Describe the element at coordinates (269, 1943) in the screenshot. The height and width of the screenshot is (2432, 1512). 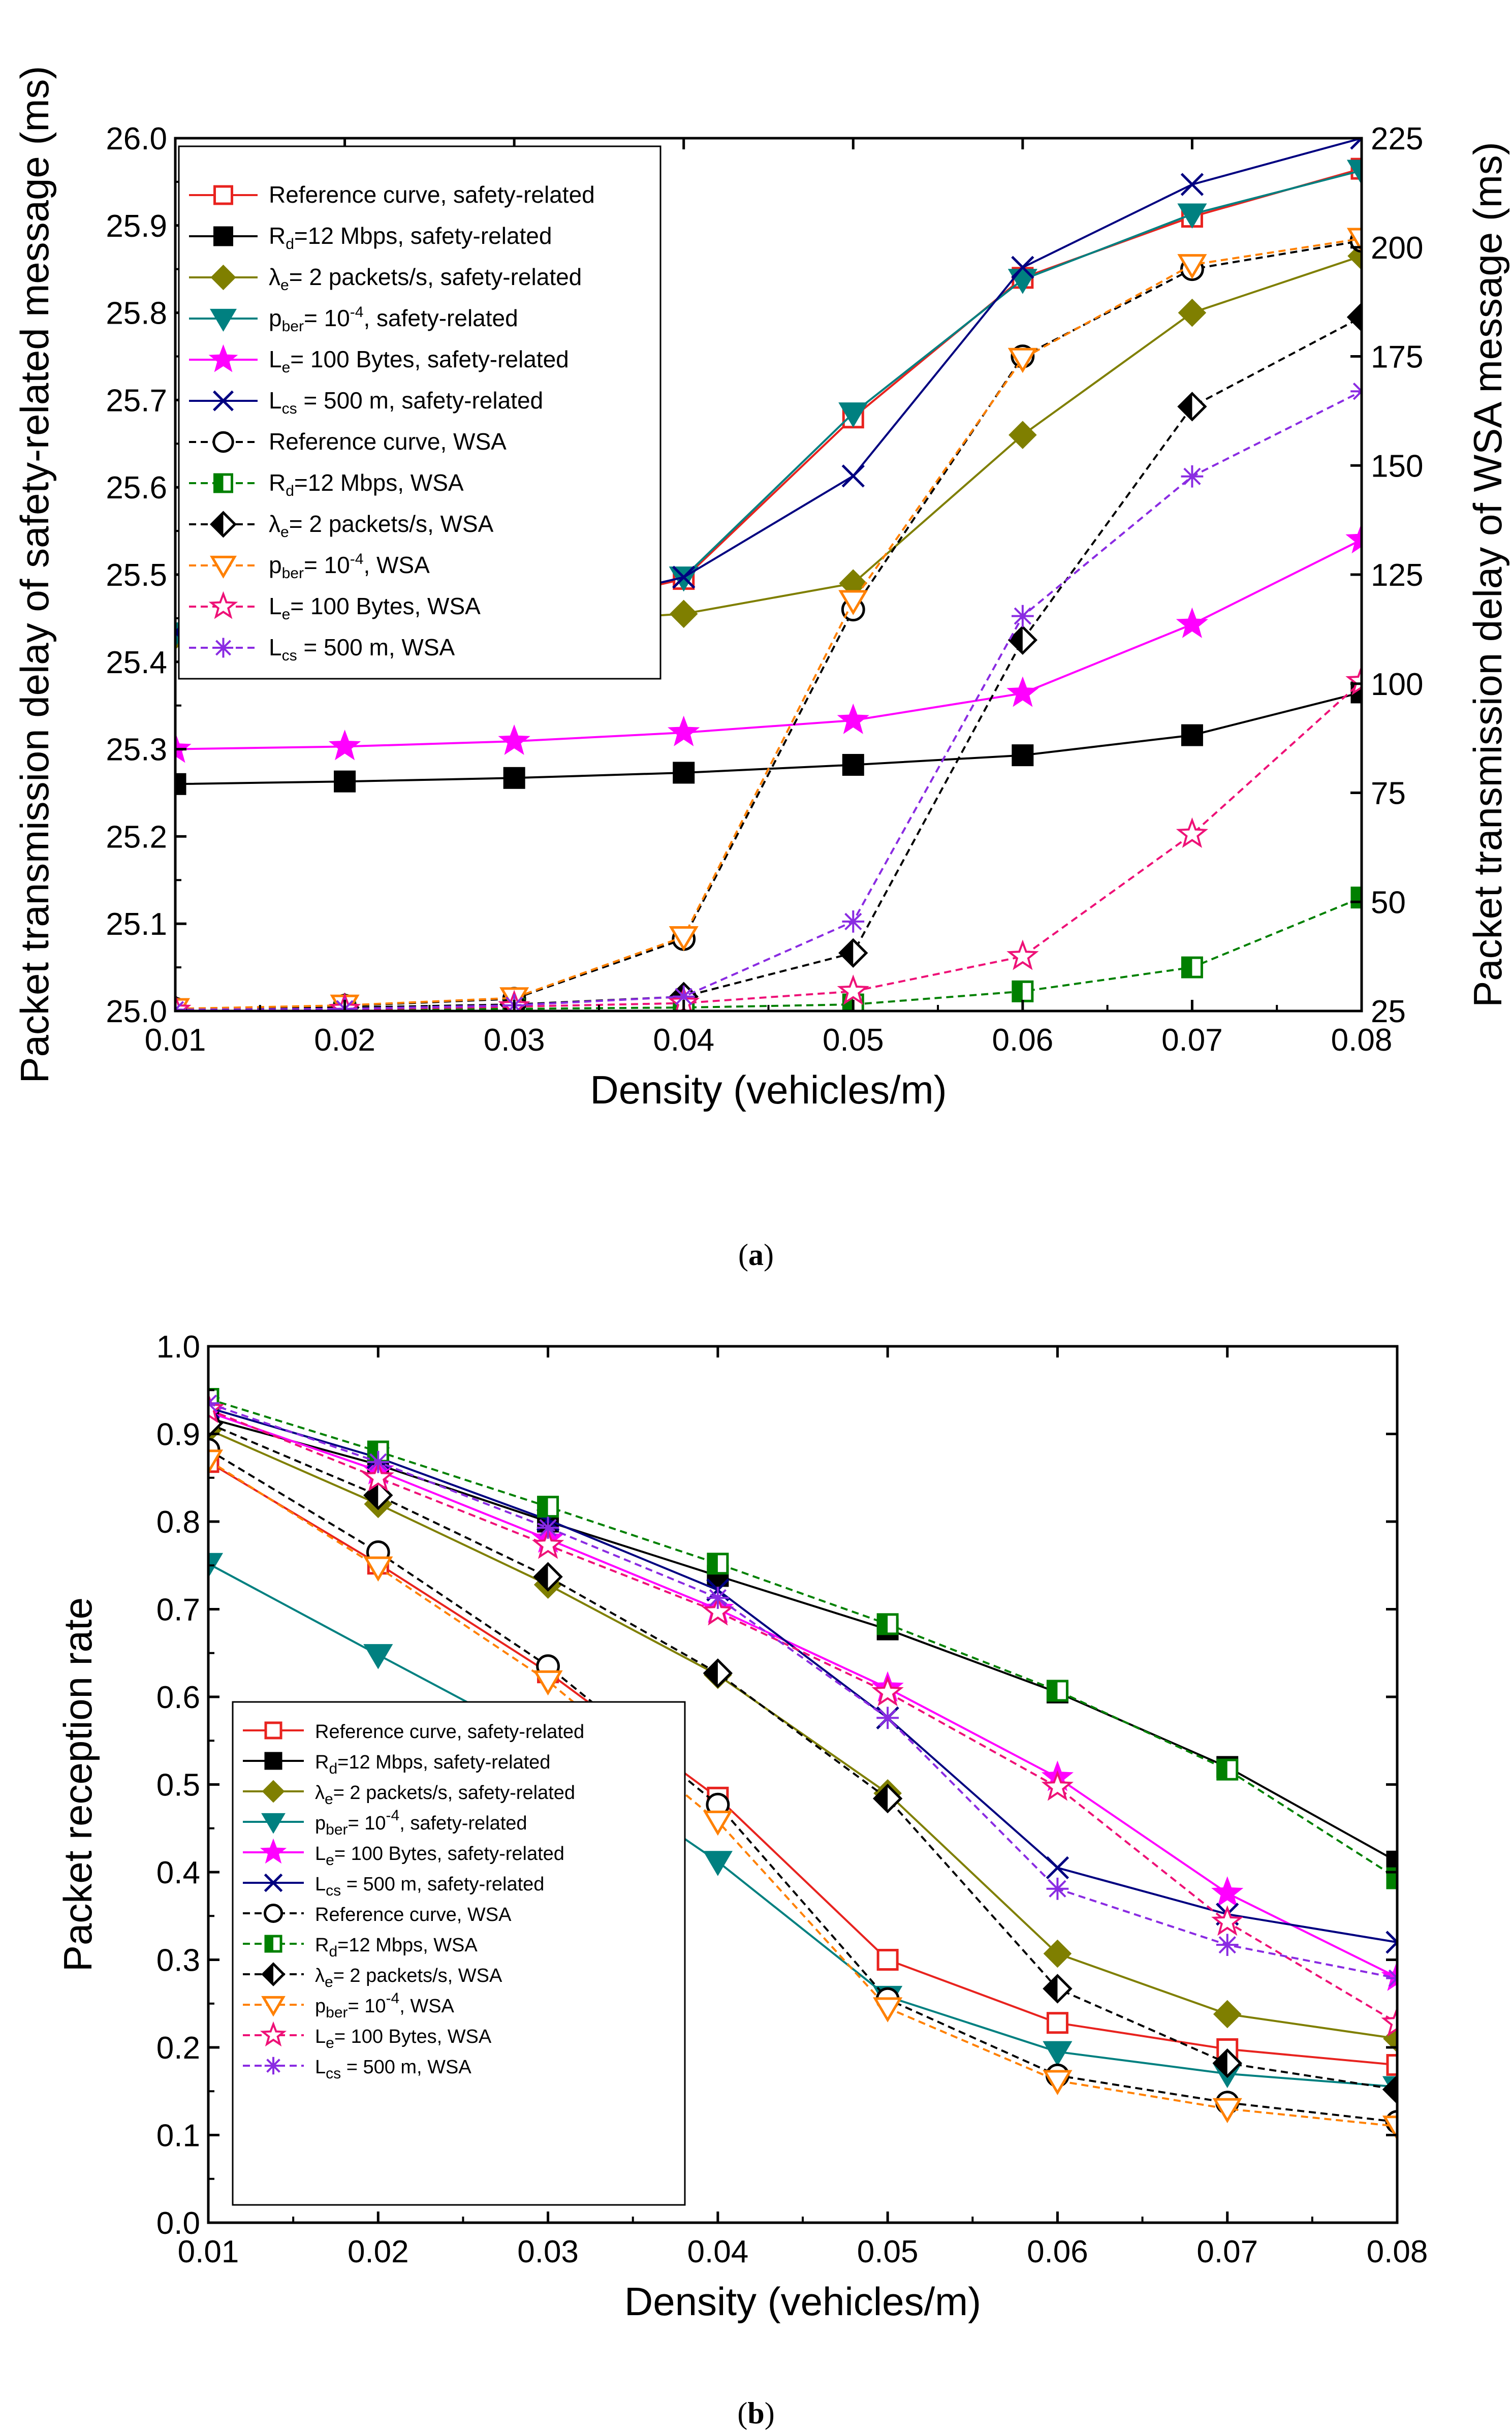
I see `legend-marker-b-7-fill` at that location.